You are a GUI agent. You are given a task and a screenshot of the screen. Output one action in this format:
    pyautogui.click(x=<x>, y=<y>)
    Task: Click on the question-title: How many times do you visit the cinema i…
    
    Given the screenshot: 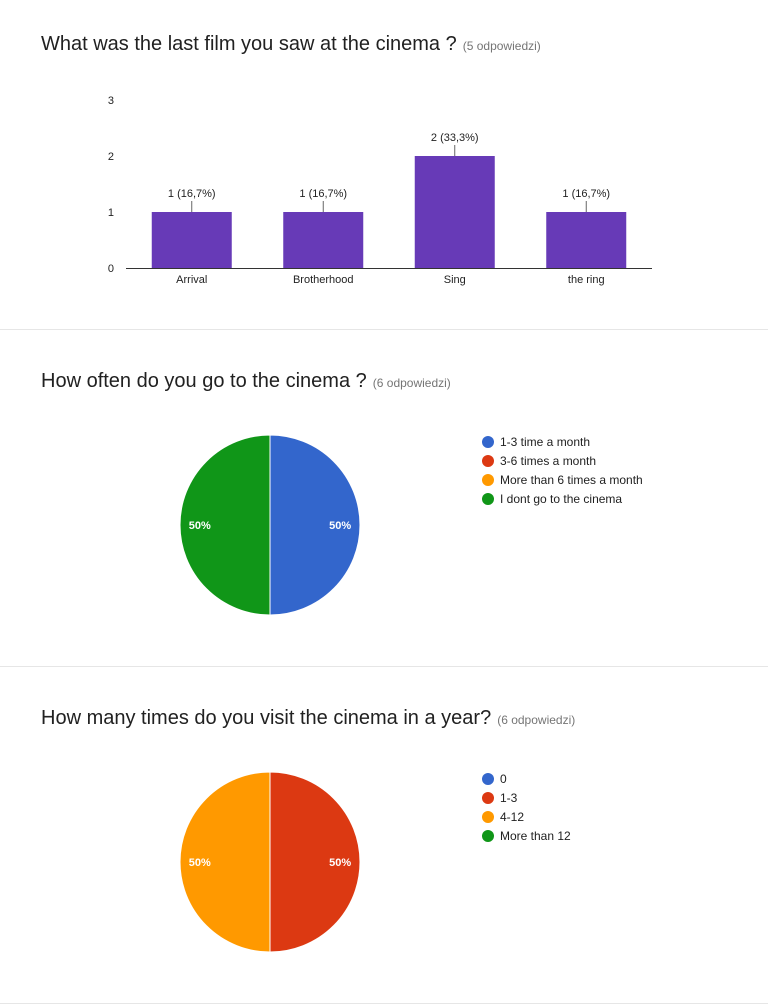 What is the action you would take?
    pyautogui.click(x=266, y=718)
    